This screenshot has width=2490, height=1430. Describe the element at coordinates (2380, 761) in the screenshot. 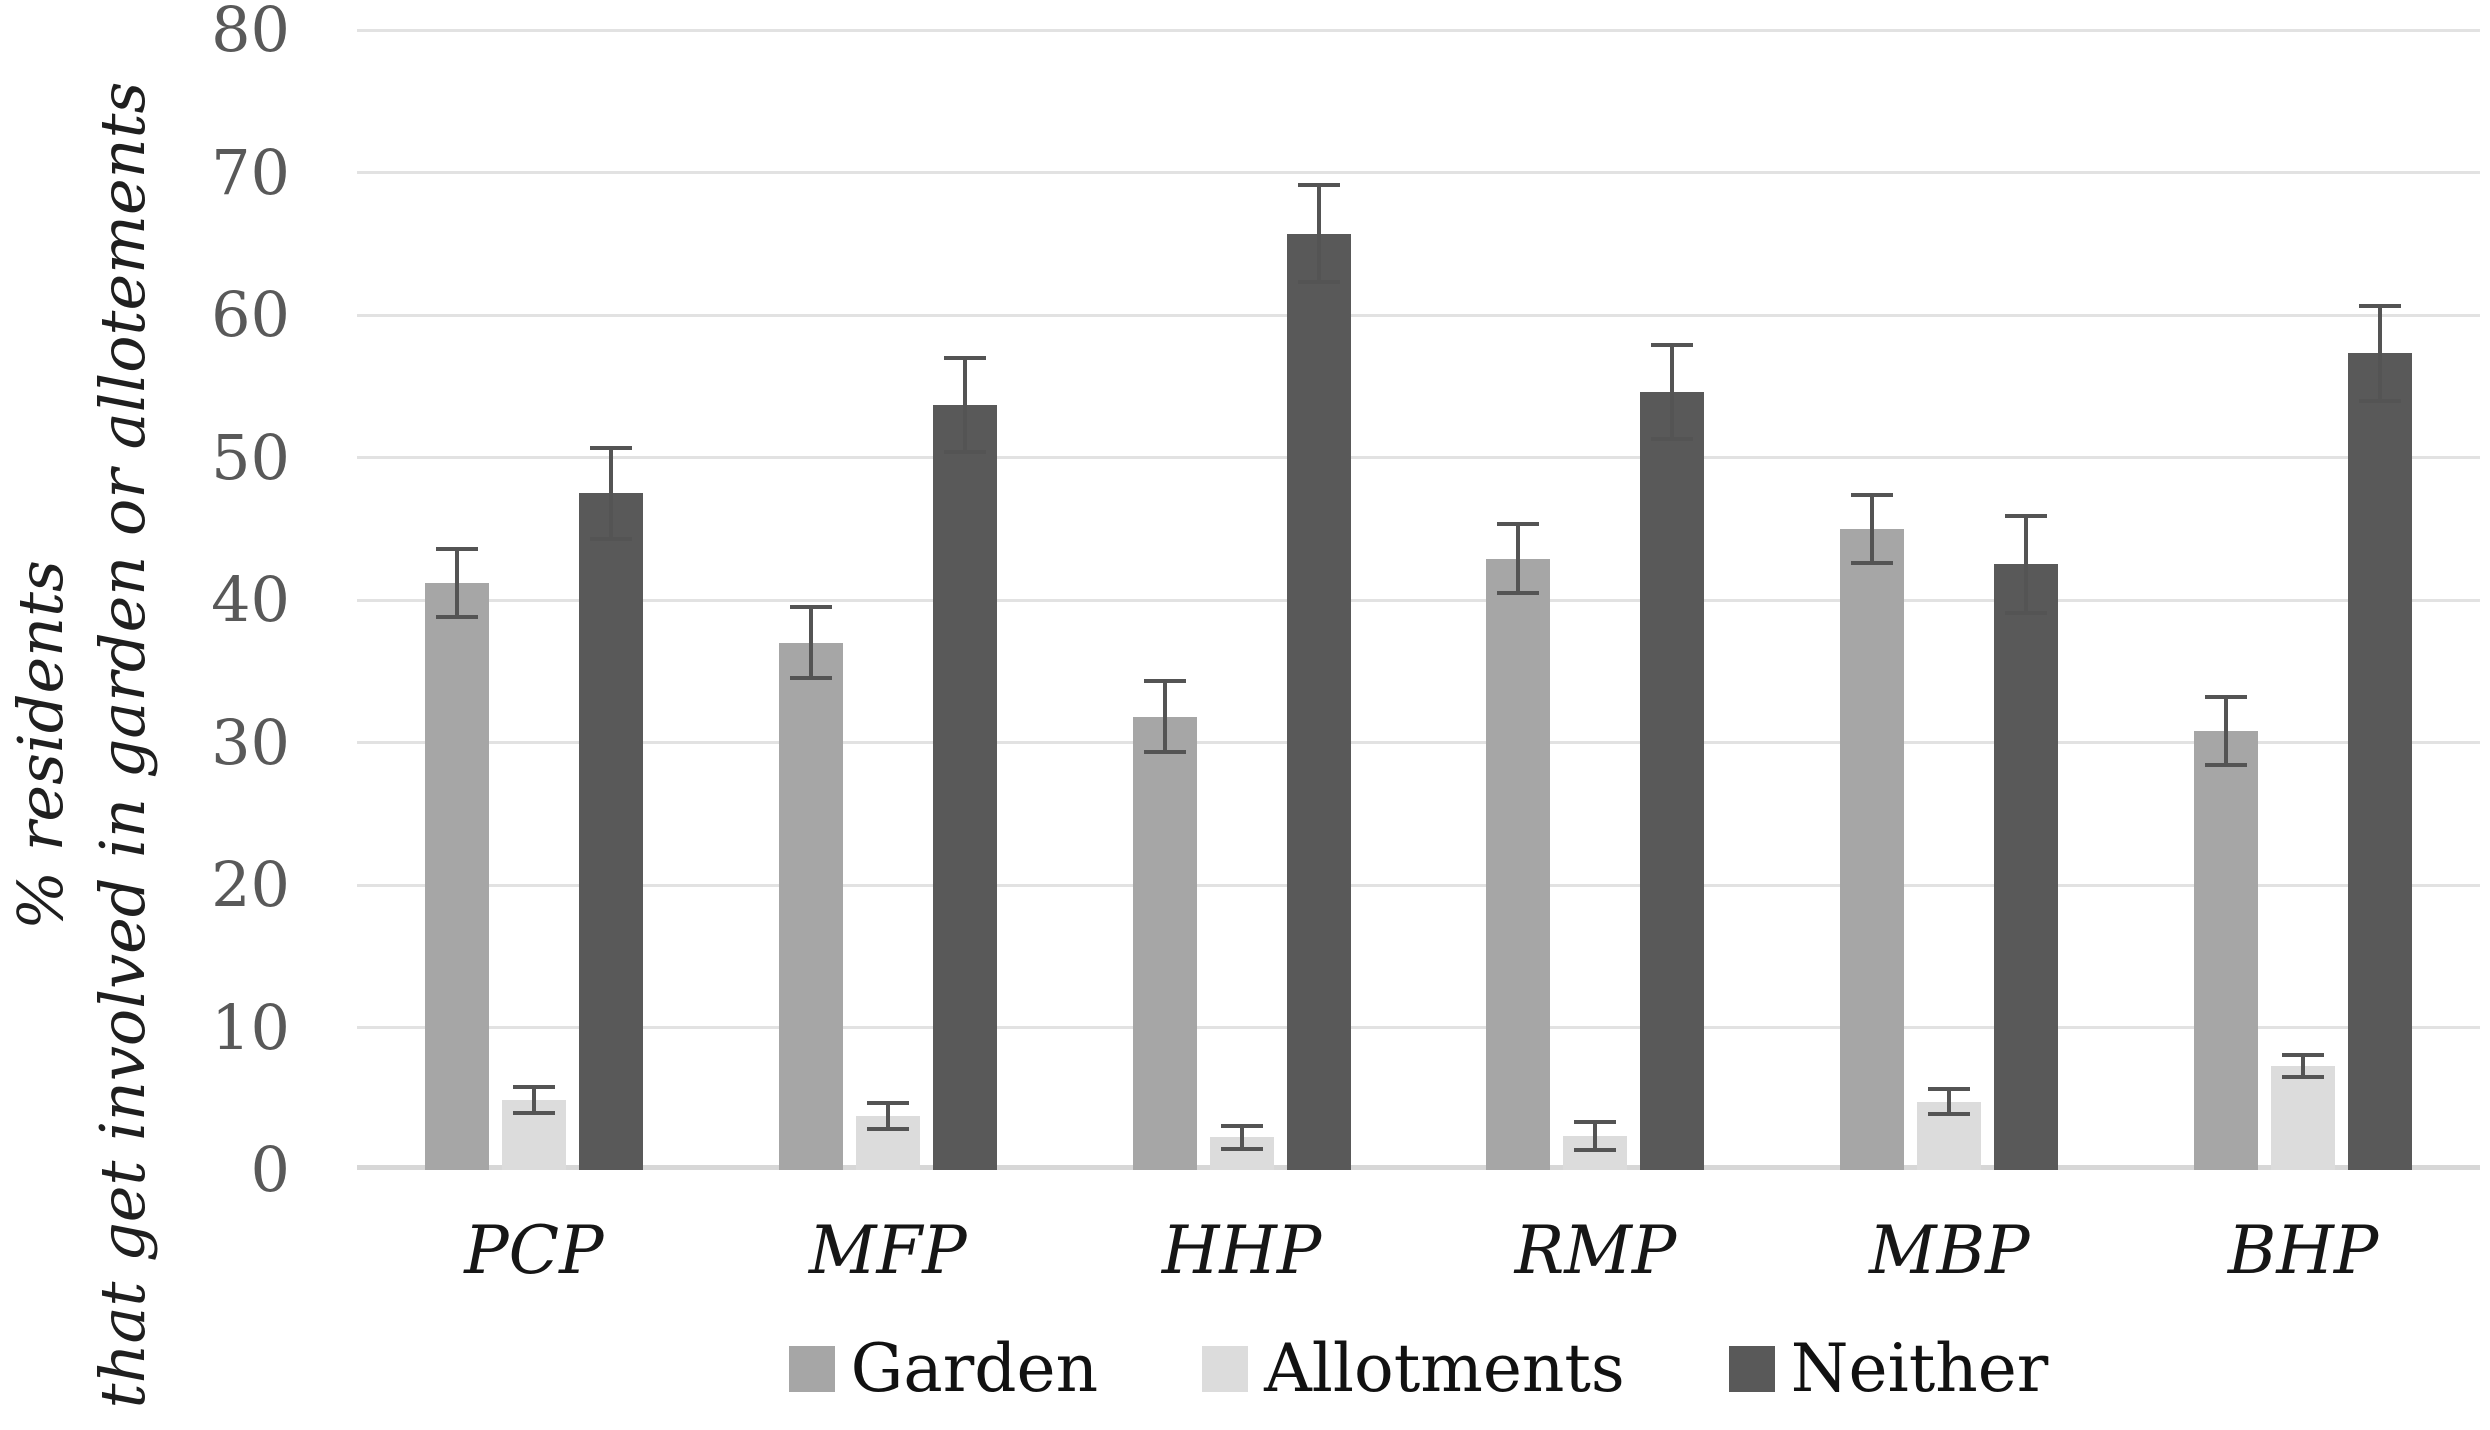

I see `bar-neither-BHP` at that location.